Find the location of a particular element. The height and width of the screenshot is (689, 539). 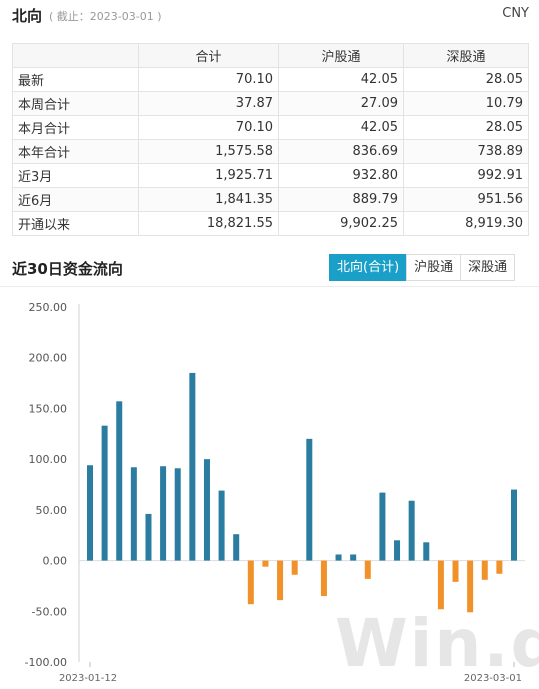

row-label: 开通以来 is located at coordinates (75, 223).